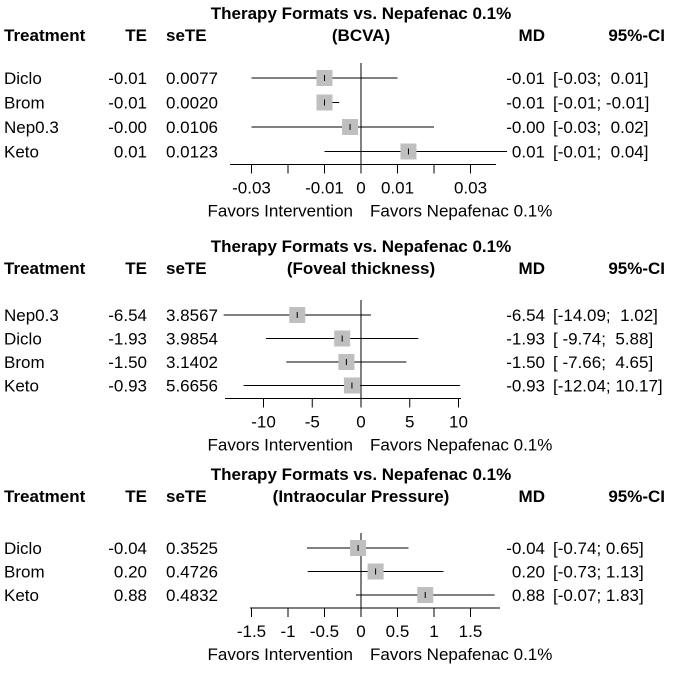 The height and width of the screenshot is (677, 685). Describe the element at coordinates (192, 386) in the screenshot. I see `row-sete: 5.6656` at that location.